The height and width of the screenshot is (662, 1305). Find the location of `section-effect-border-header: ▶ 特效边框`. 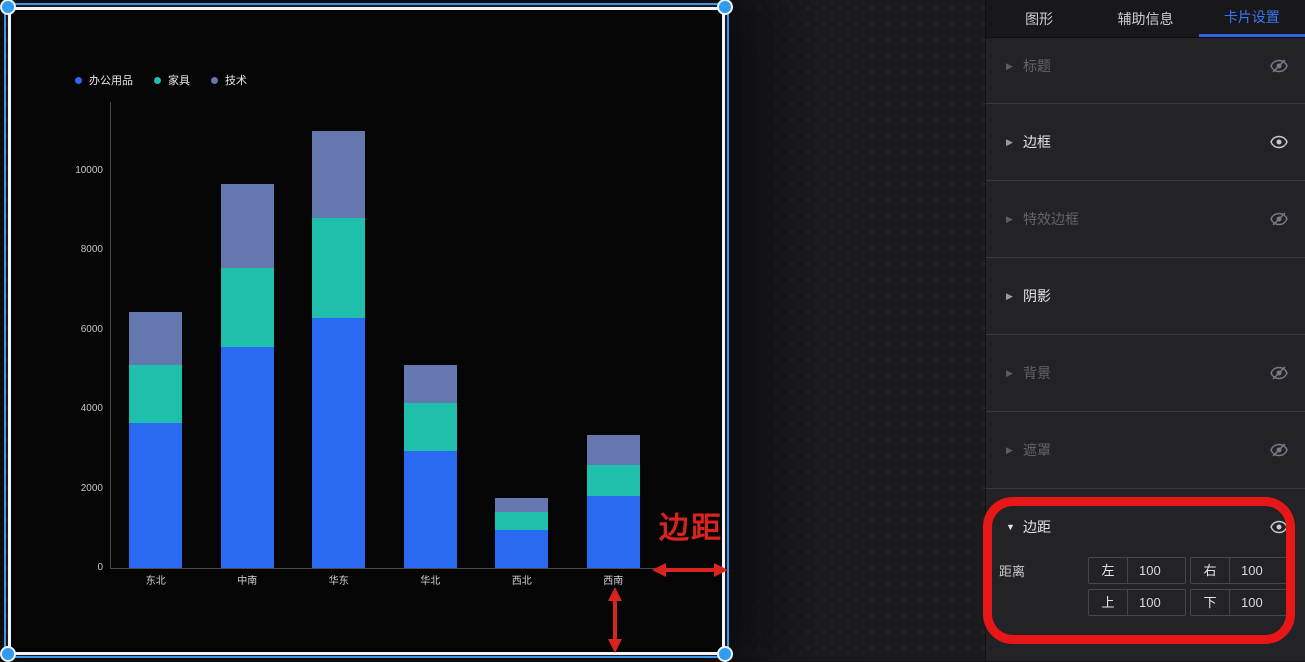

section-effect-border-header: ▶ 特效边框 is located at coordinates (1145, 219).